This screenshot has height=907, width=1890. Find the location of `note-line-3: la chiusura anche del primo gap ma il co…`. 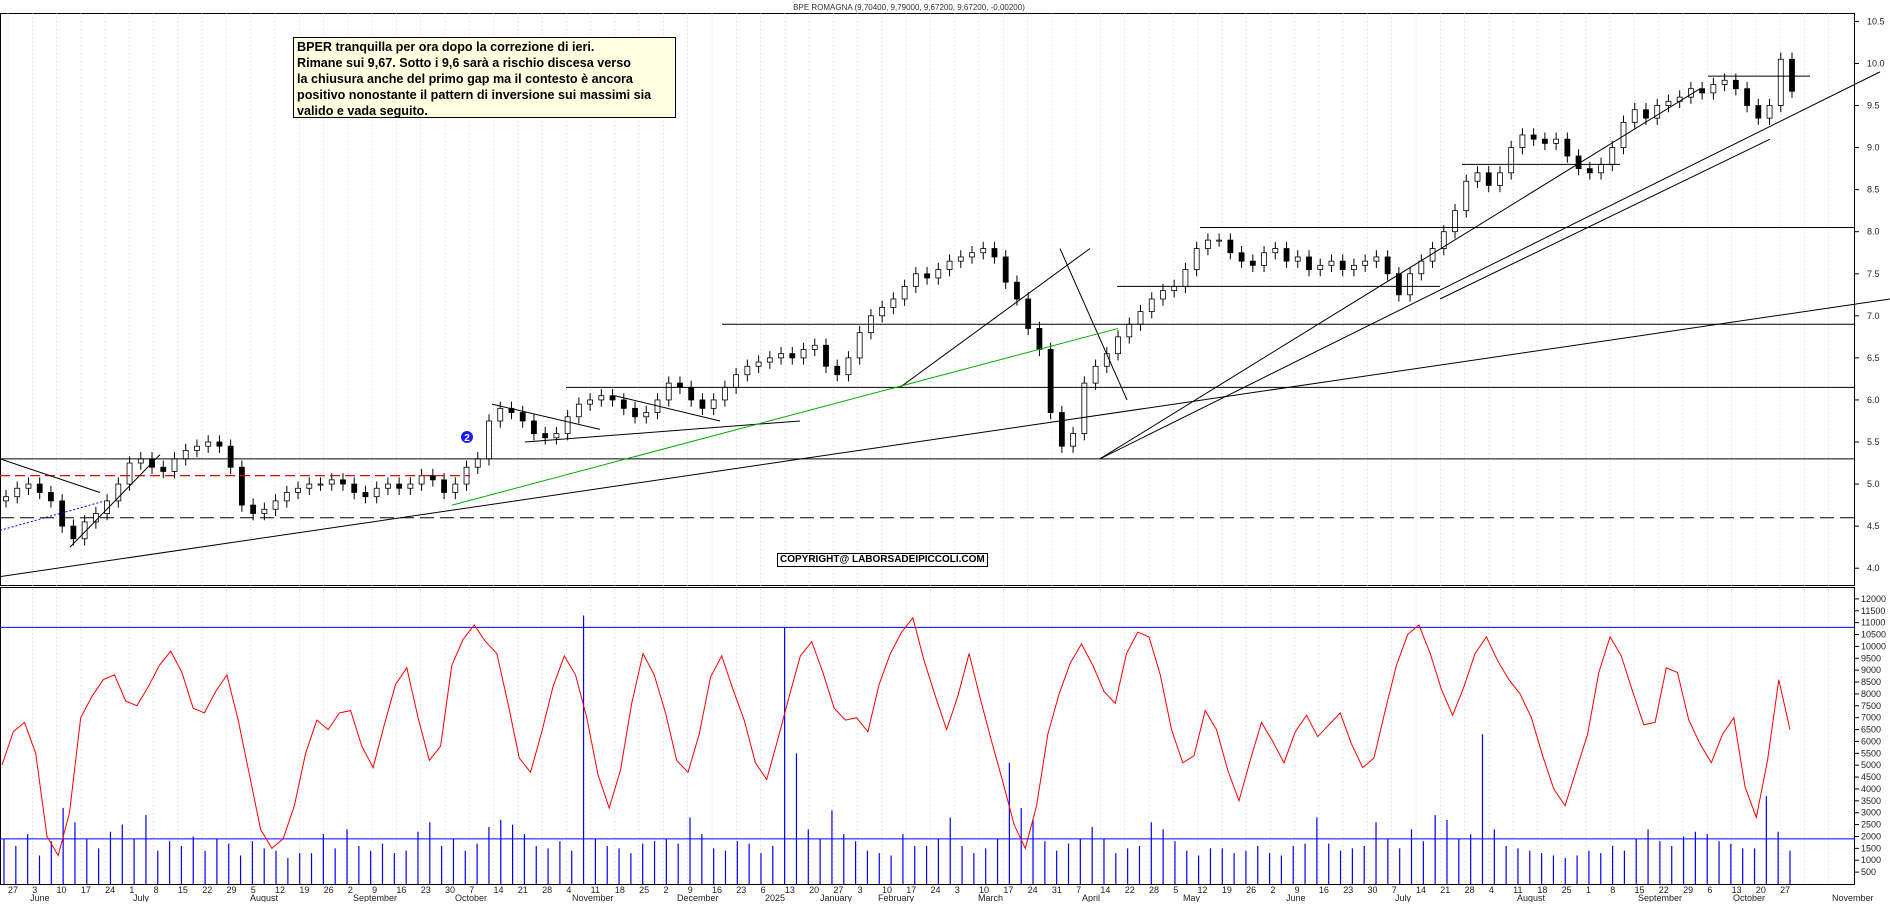

note-line-3: la chiusura anche del primo gap ma il co… is located at coordinates (465, 79).